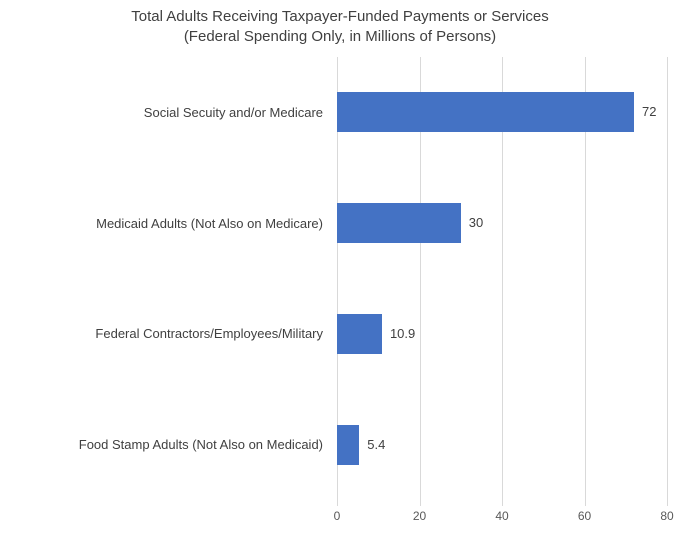  What do you see at coordinates (200, 445) in the screenshot?
I see `category-label: Food Stamp Adults (Not Also on Medicaid)` at bounding box center [200, 445].